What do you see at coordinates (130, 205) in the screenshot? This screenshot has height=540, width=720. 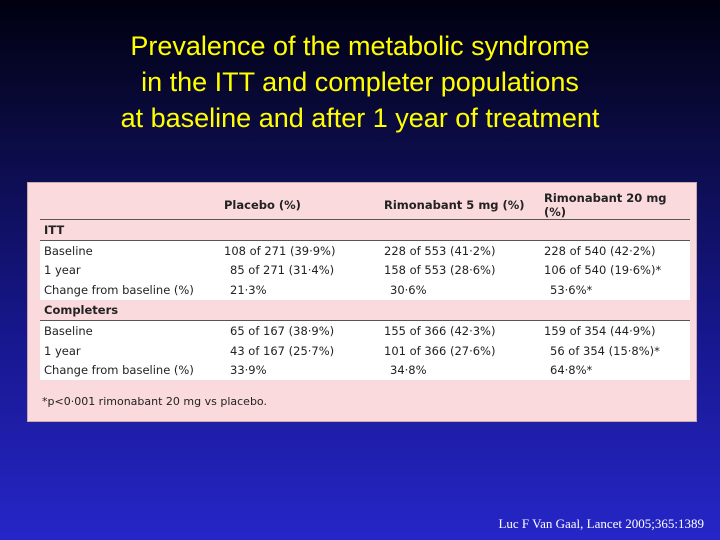 I see `header-empty` at bounding box center [130, 205].